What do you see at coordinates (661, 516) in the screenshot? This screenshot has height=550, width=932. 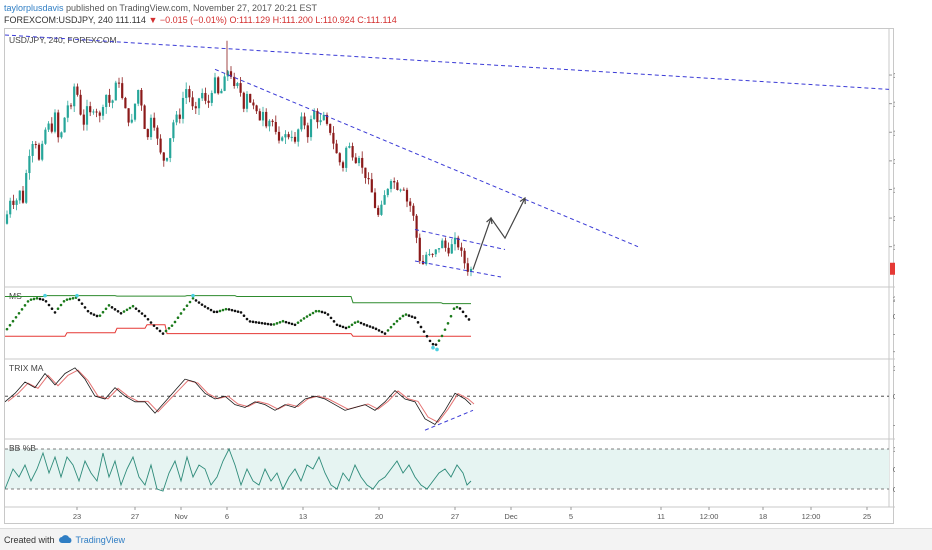 I see `x-tick-label: 11` at bounding box center [661, 516].